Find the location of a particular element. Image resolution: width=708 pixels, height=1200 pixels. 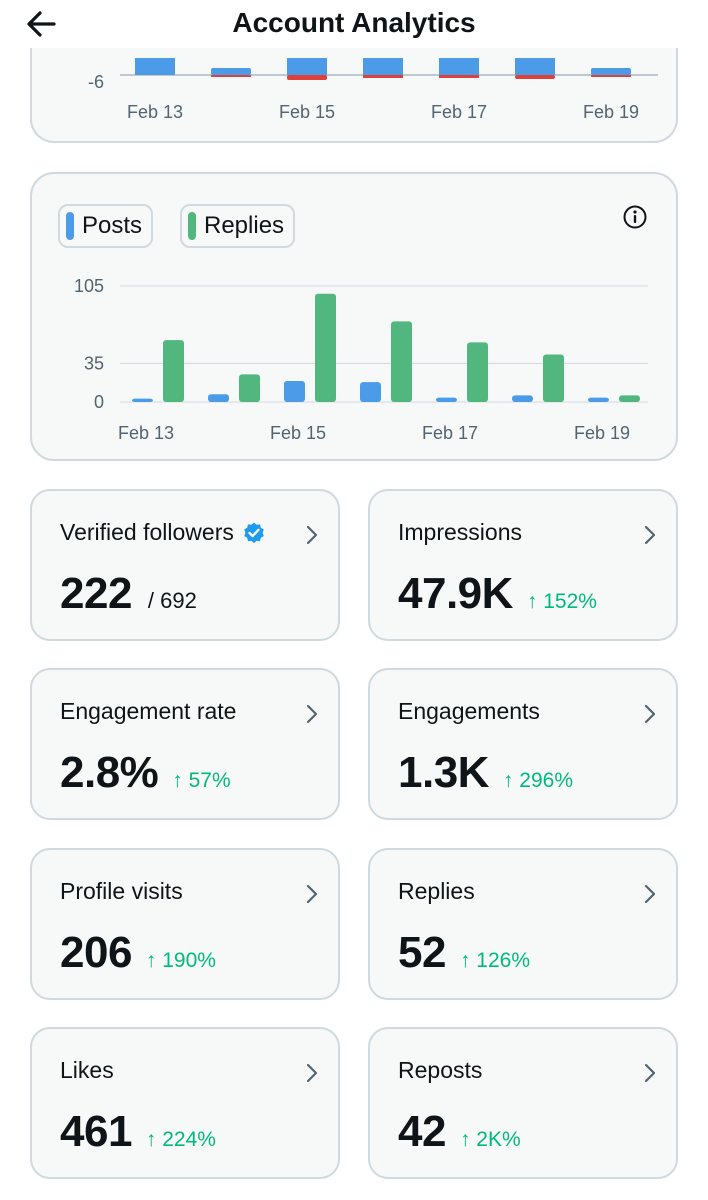

metric-label: Likes is located at coordinates (87, 1070).